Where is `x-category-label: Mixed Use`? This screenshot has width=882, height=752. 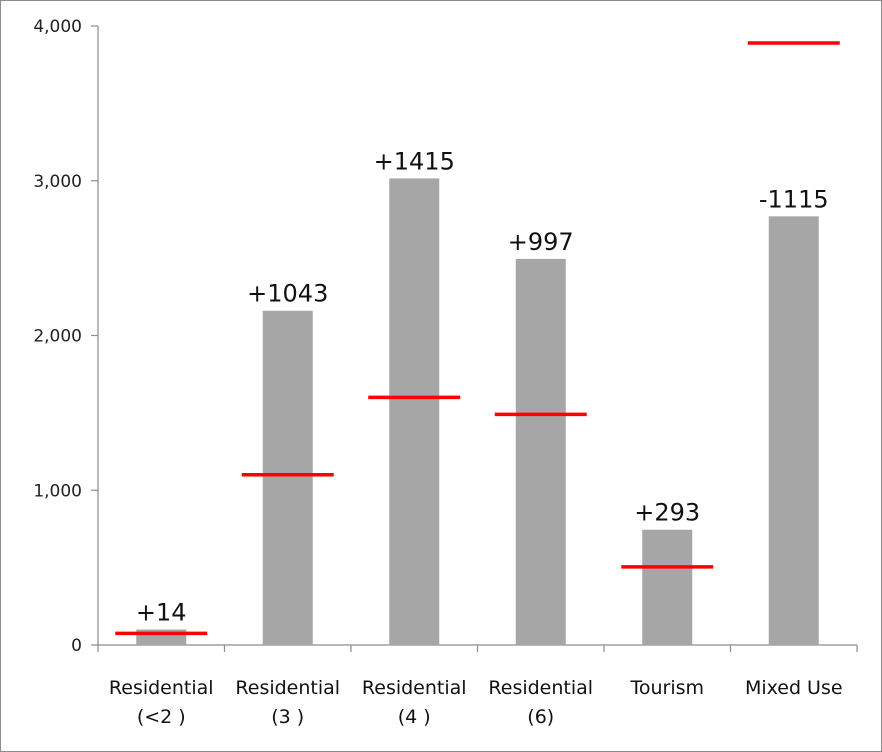 x-category-label: Mixed Use is located at coordinates (794, 688).